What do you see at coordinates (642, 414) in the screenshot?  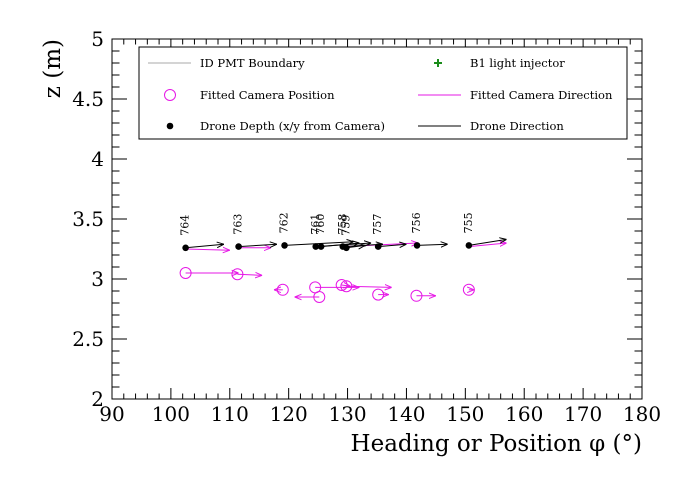 I see `x-tick-label: 180` at bounding box center [642, 414].